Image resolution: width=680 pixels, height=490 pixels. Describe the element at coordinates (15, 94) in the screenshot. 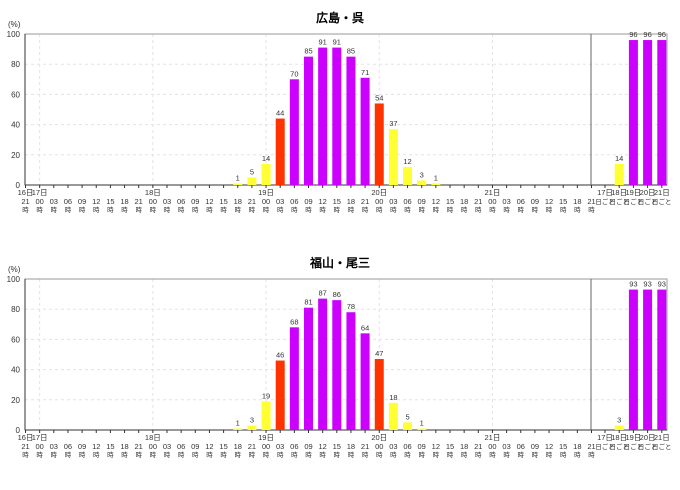

I see `y-tick-label: 60` at that location.